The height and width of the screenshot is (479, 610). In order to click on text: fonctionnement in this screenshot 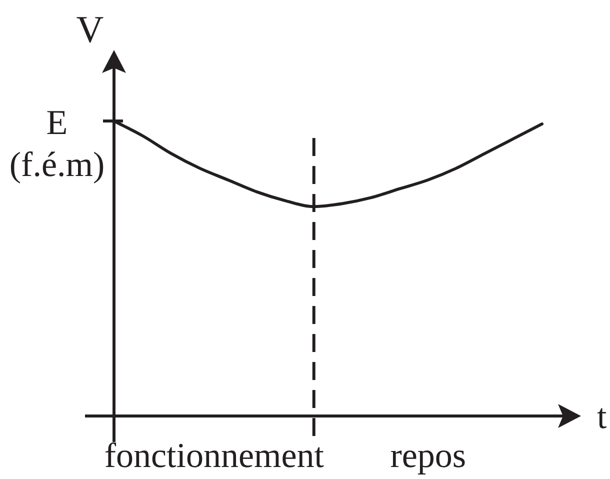, I will do `click(214, 456)`.